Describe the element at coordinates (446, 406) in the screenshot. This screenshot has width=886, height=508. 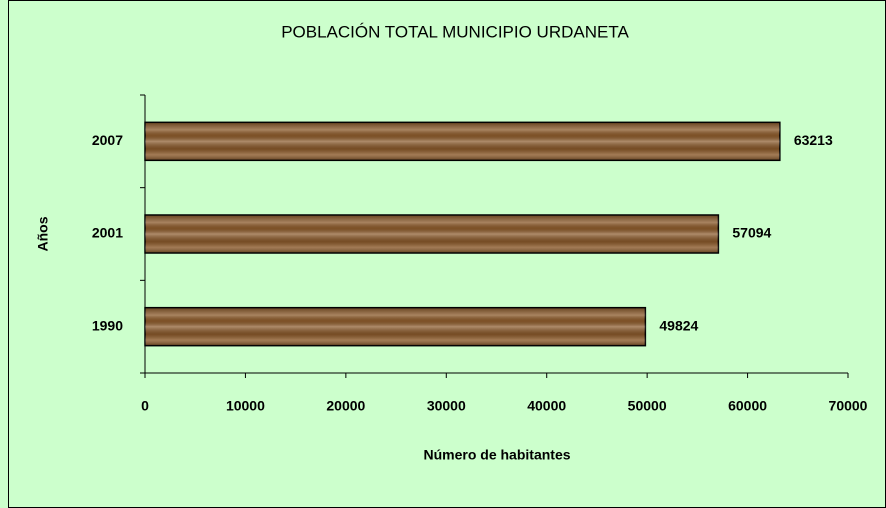
I see `x-tick-label: 30000` at that location.